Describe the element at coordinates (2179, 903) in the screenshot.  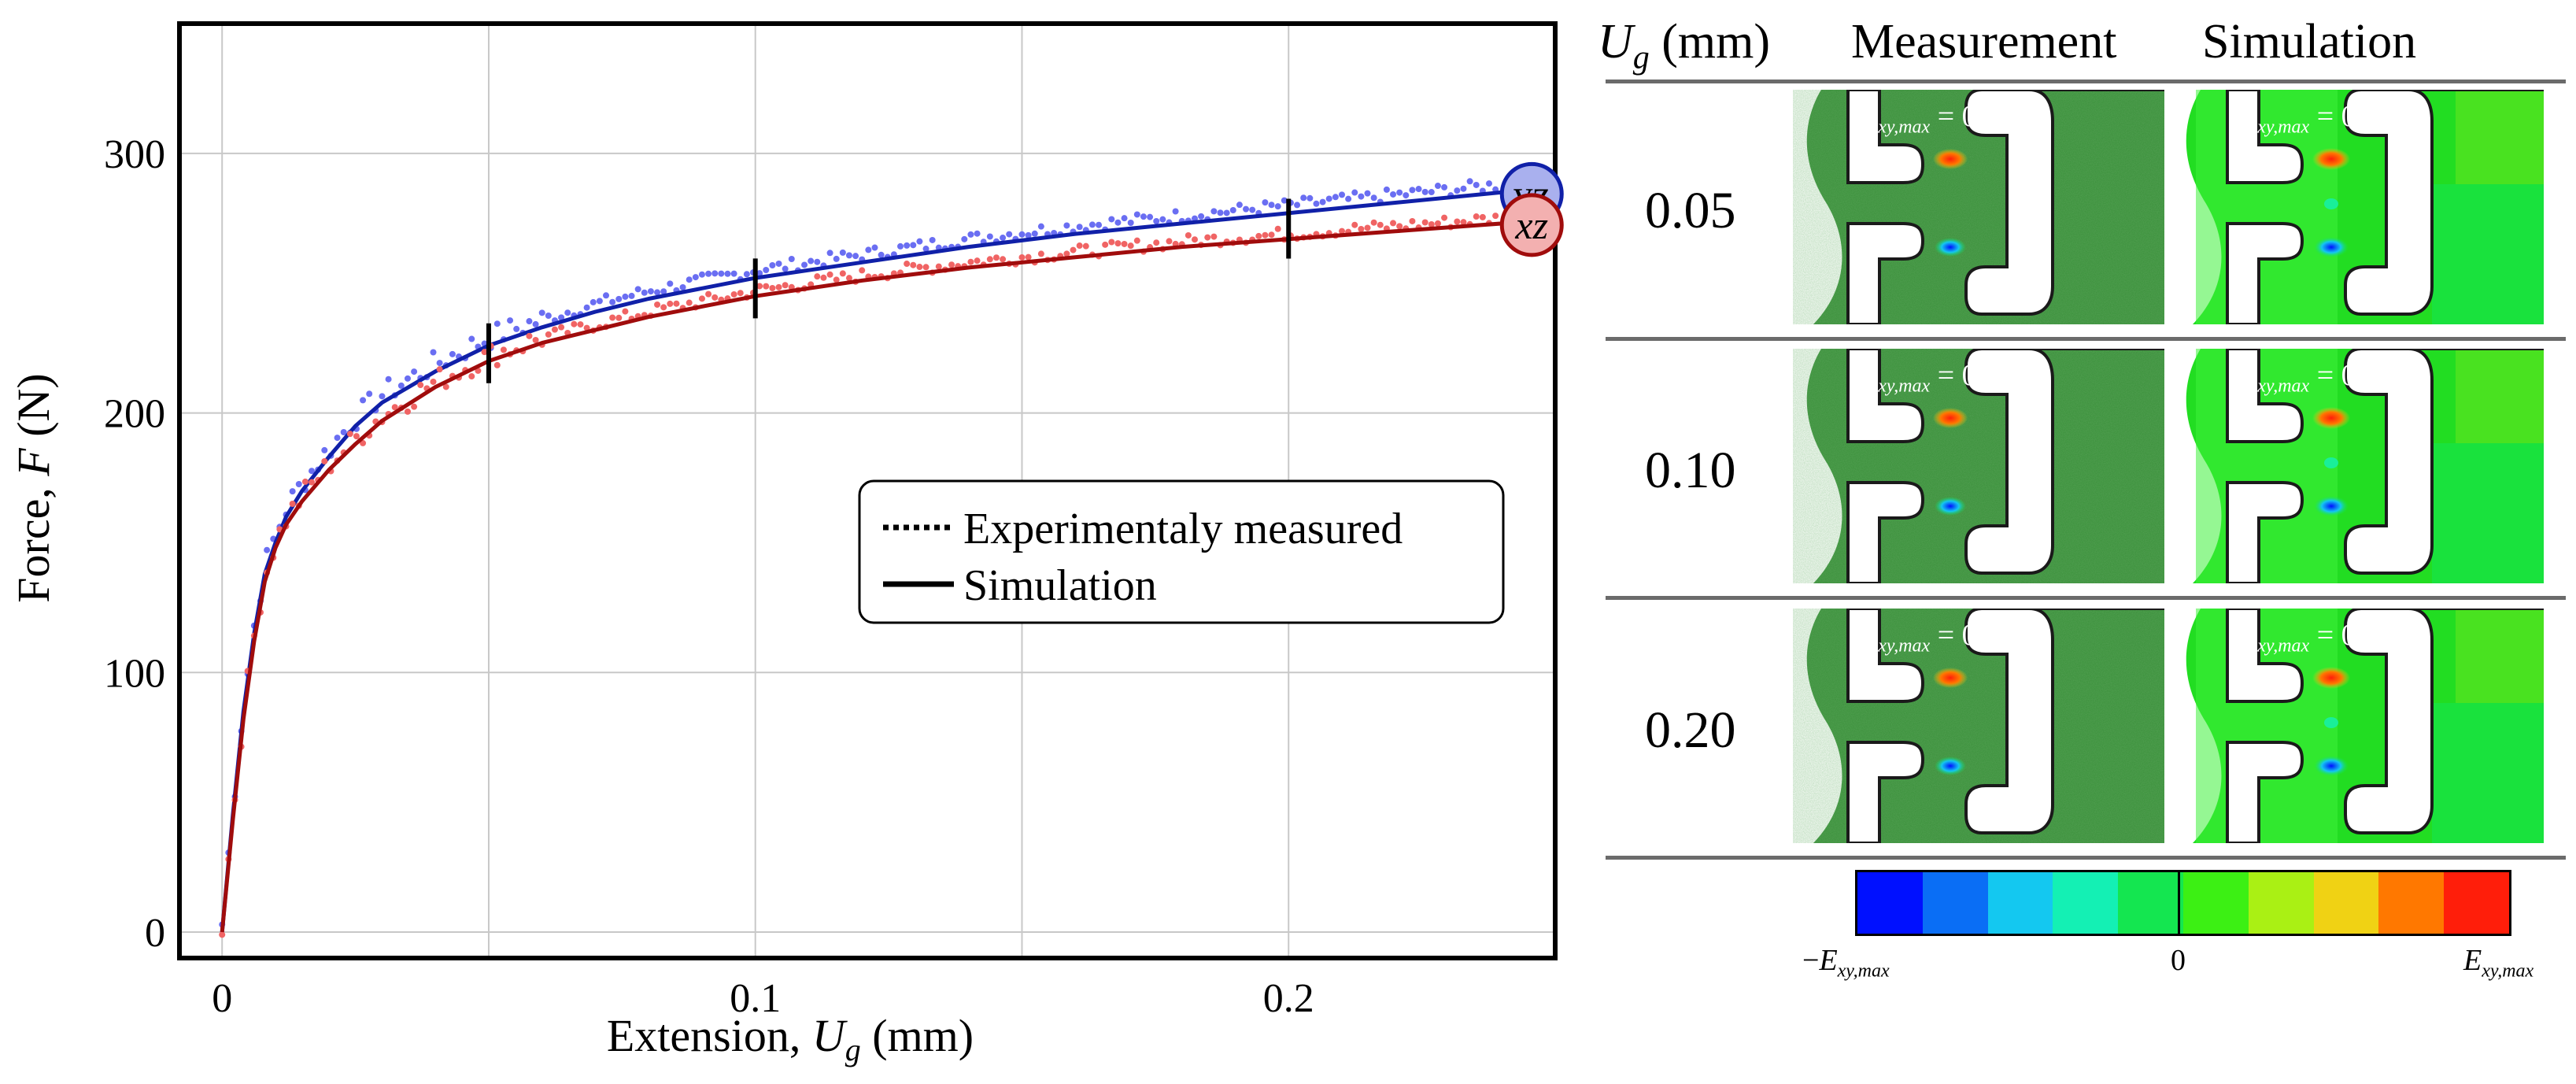
I see `colorbar-zero-tick` at that location.